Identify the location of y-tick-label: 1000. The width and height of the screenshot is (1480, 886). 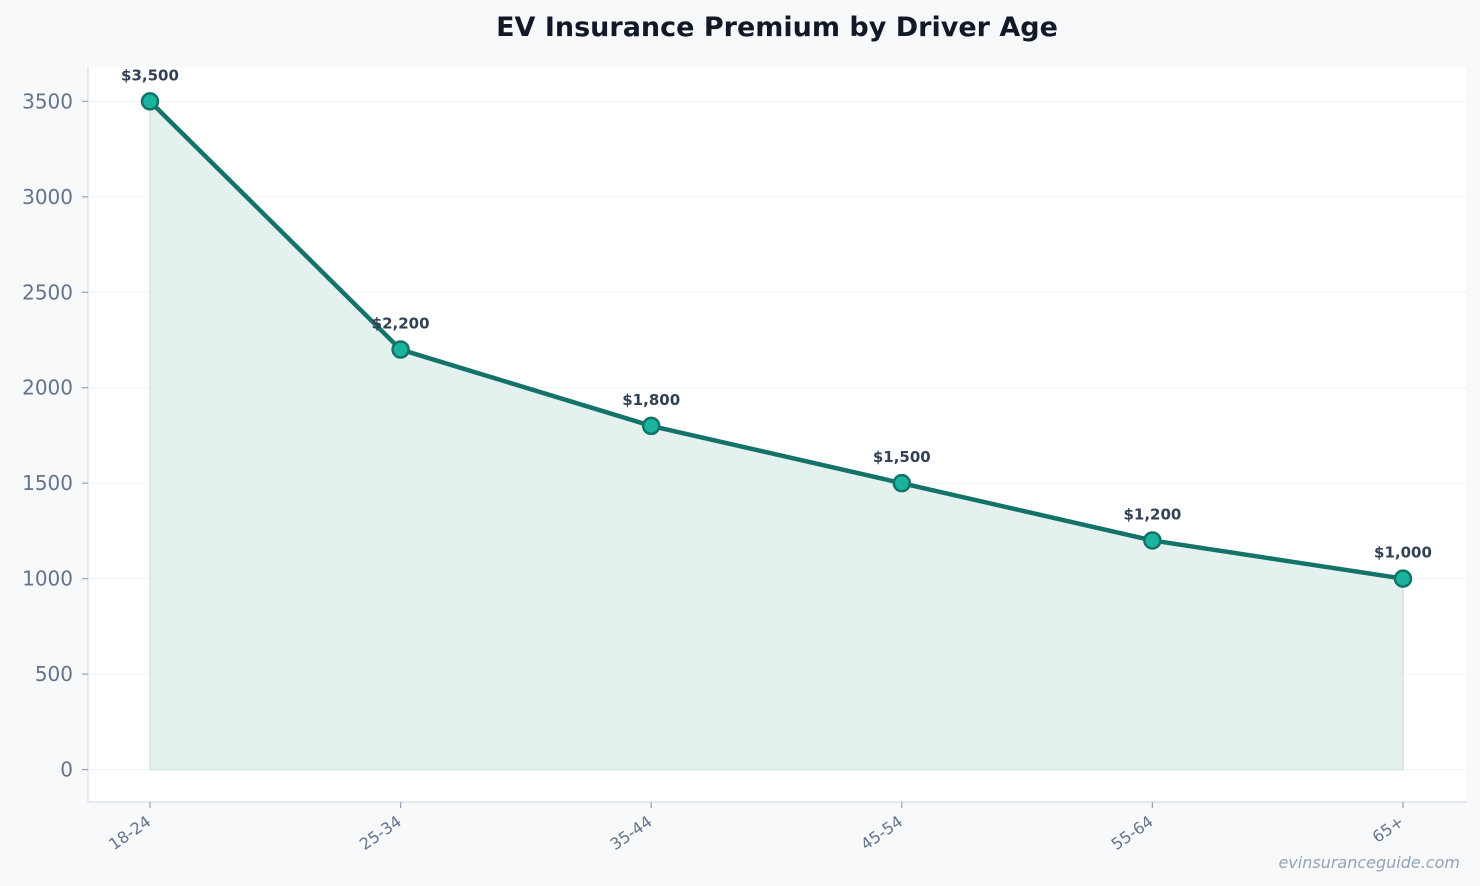
(47, 579).